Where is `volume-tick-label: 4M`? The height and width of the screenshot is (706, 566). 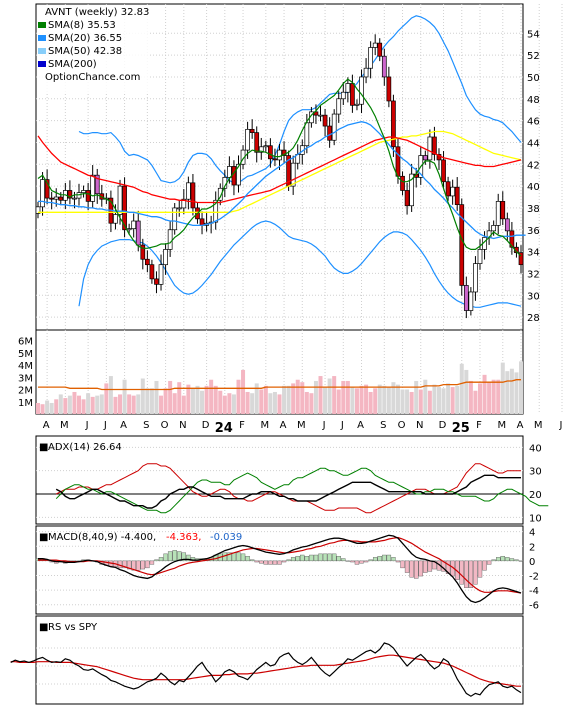 volume-tick-label: 4M is located at coordinates (25, 366).